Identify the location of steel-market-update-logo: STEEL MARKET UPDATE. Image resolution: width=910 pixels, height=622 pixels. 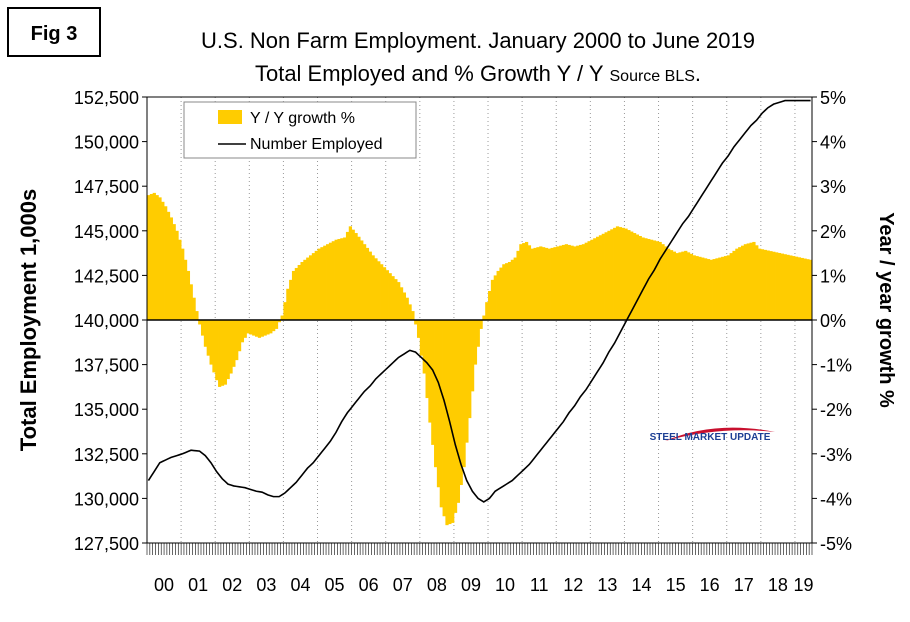
(712, 435).